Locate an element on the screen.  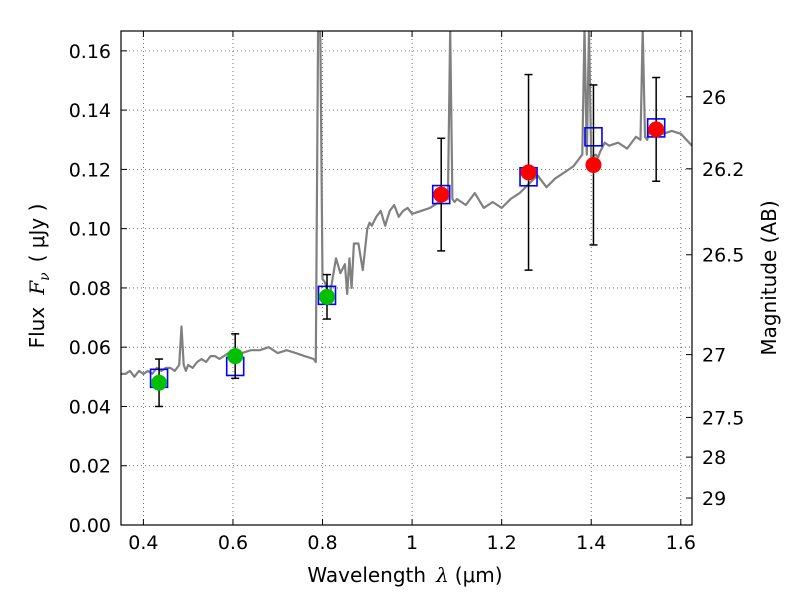
y-tick-label: 0.00 is located at coordinates (90, 526).